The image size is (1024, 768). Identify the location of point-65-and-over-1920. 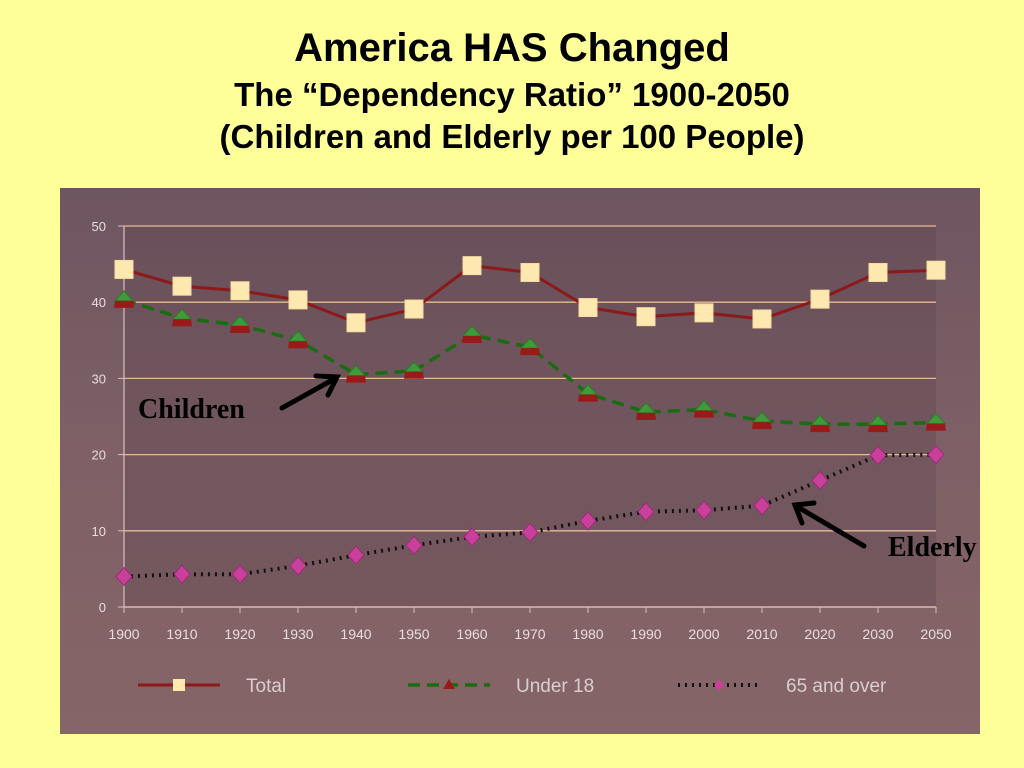
(240, 574).